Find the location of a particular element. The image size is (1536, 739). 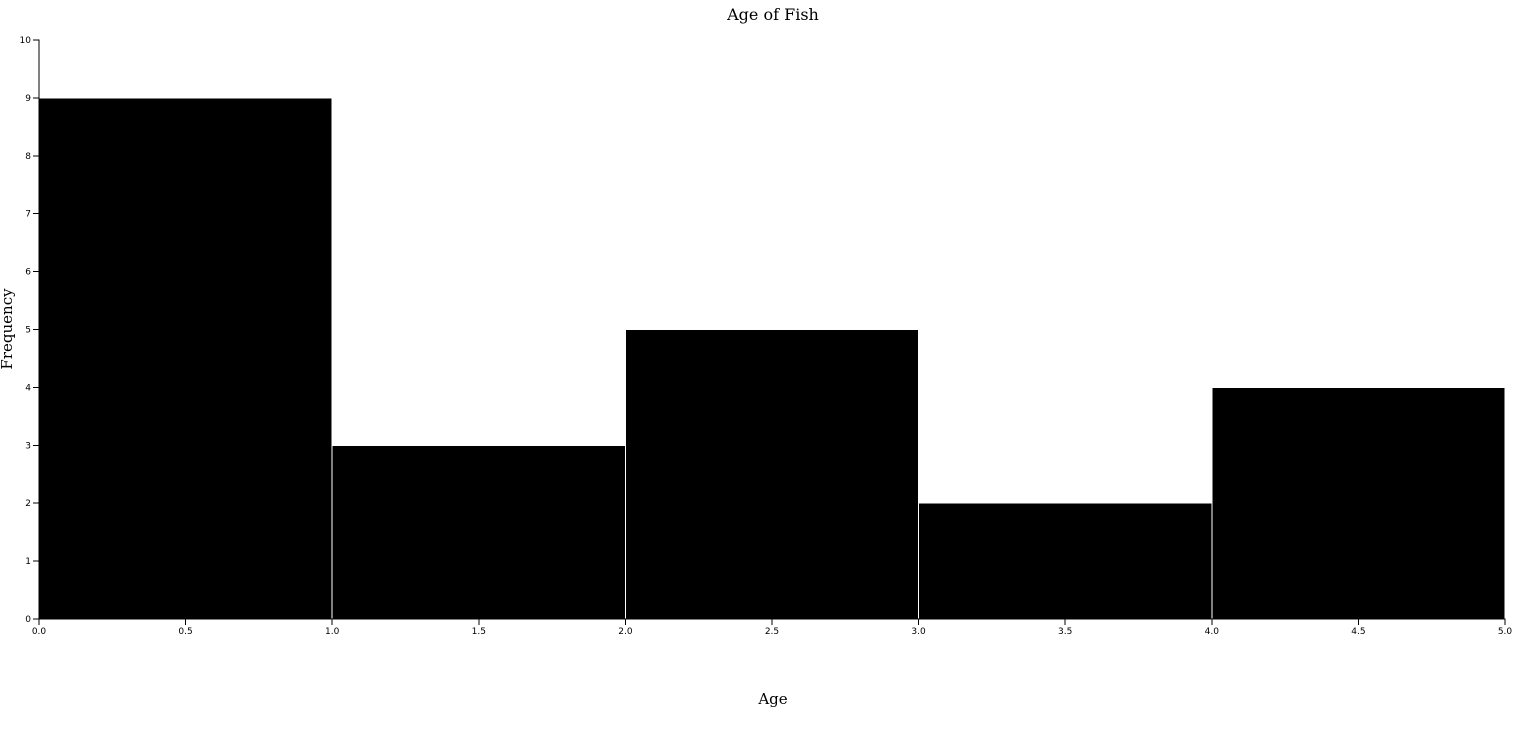

y-axis-label: Frequency is located at coordinates (8, 329).